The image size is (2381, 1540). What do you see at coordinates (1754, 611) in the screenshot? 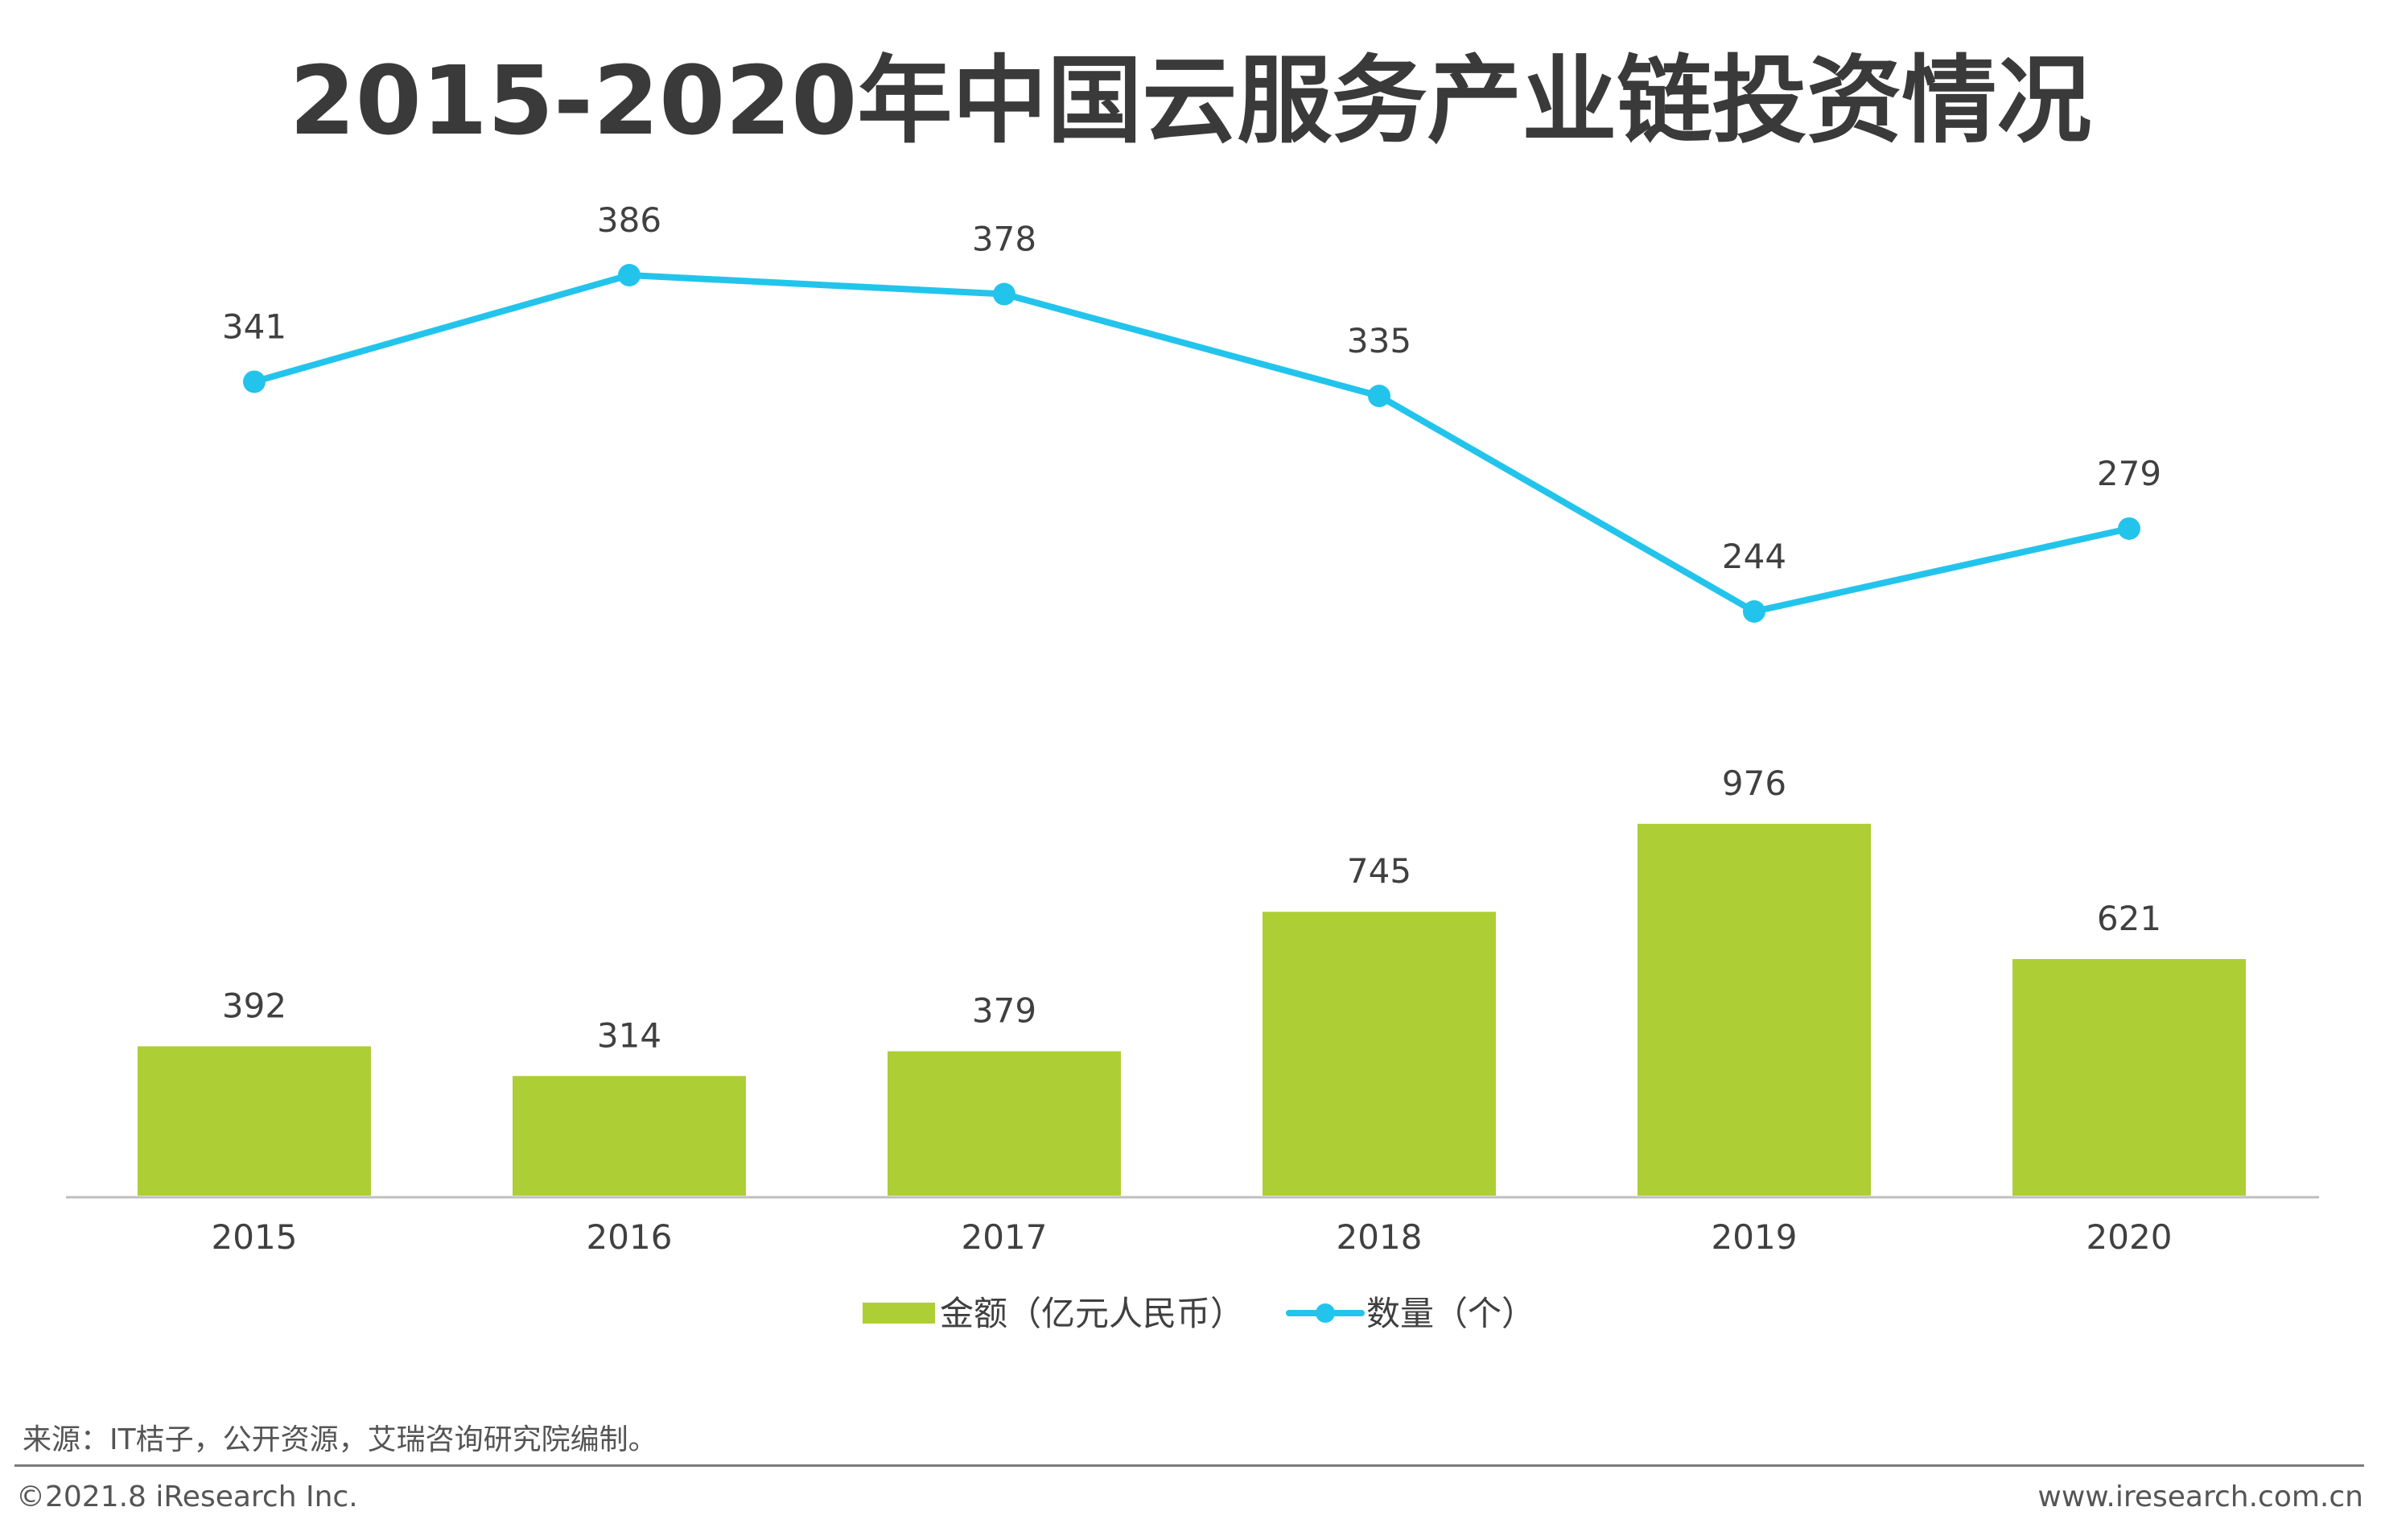
I see `line-point-2019` at bounding box center [1754, 611].